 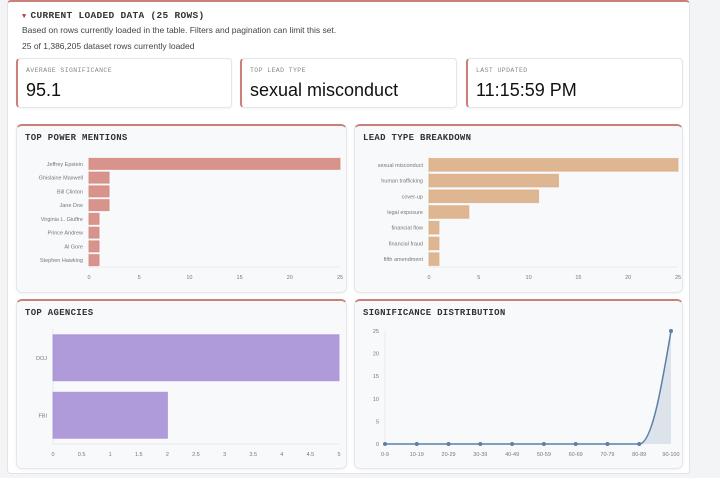 I want to click on area-fill, so click(x=528, y=387).